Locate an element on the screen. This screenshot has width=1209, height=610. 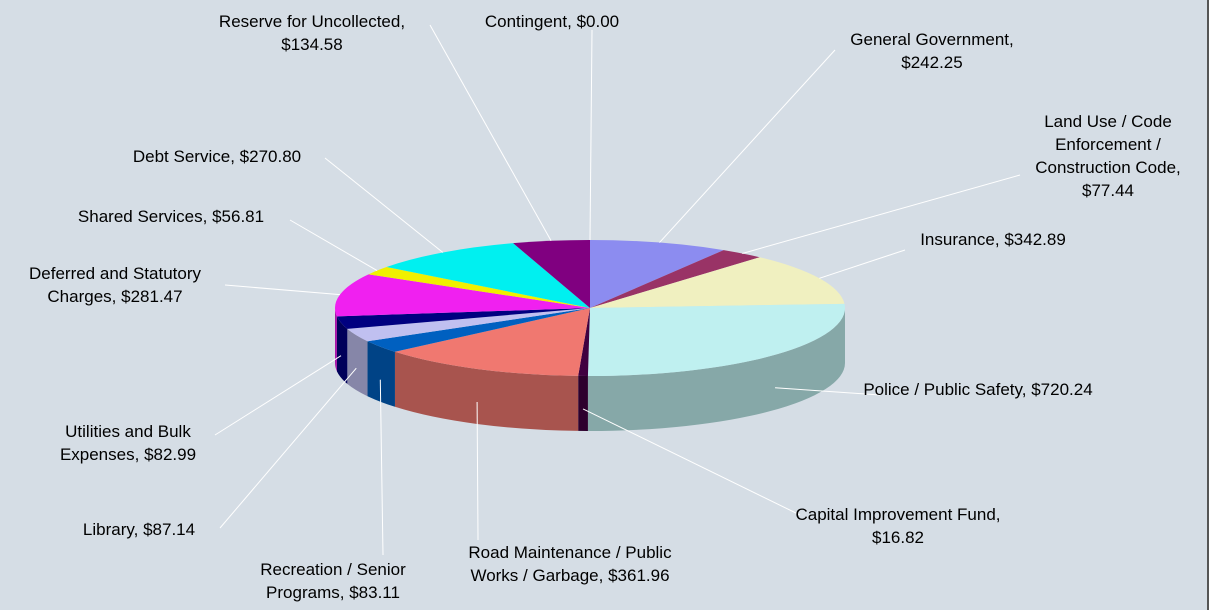
slice-label: Recreation / Senior Programs, $83.11 is located at coordinates (333, 581).